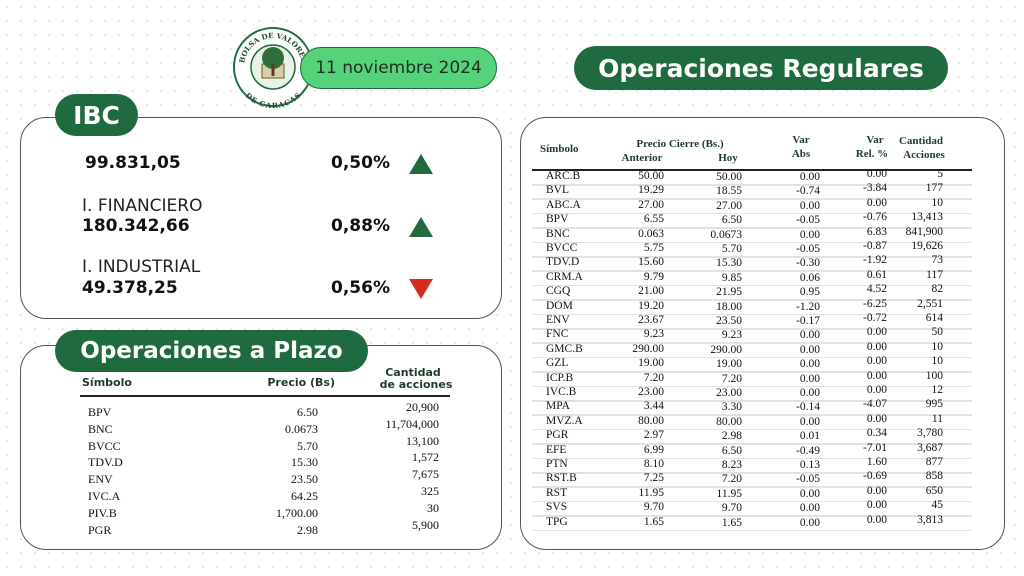  I want to click on reg-var-rel: -0.87, so click(875, 246).